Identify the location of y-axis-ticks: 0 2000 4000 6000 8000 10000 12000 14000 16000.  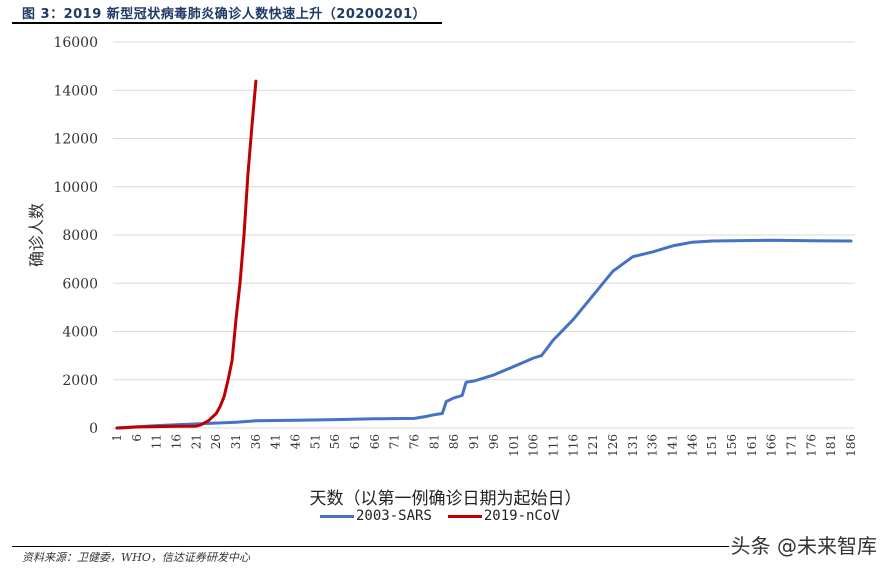
(75, 236).